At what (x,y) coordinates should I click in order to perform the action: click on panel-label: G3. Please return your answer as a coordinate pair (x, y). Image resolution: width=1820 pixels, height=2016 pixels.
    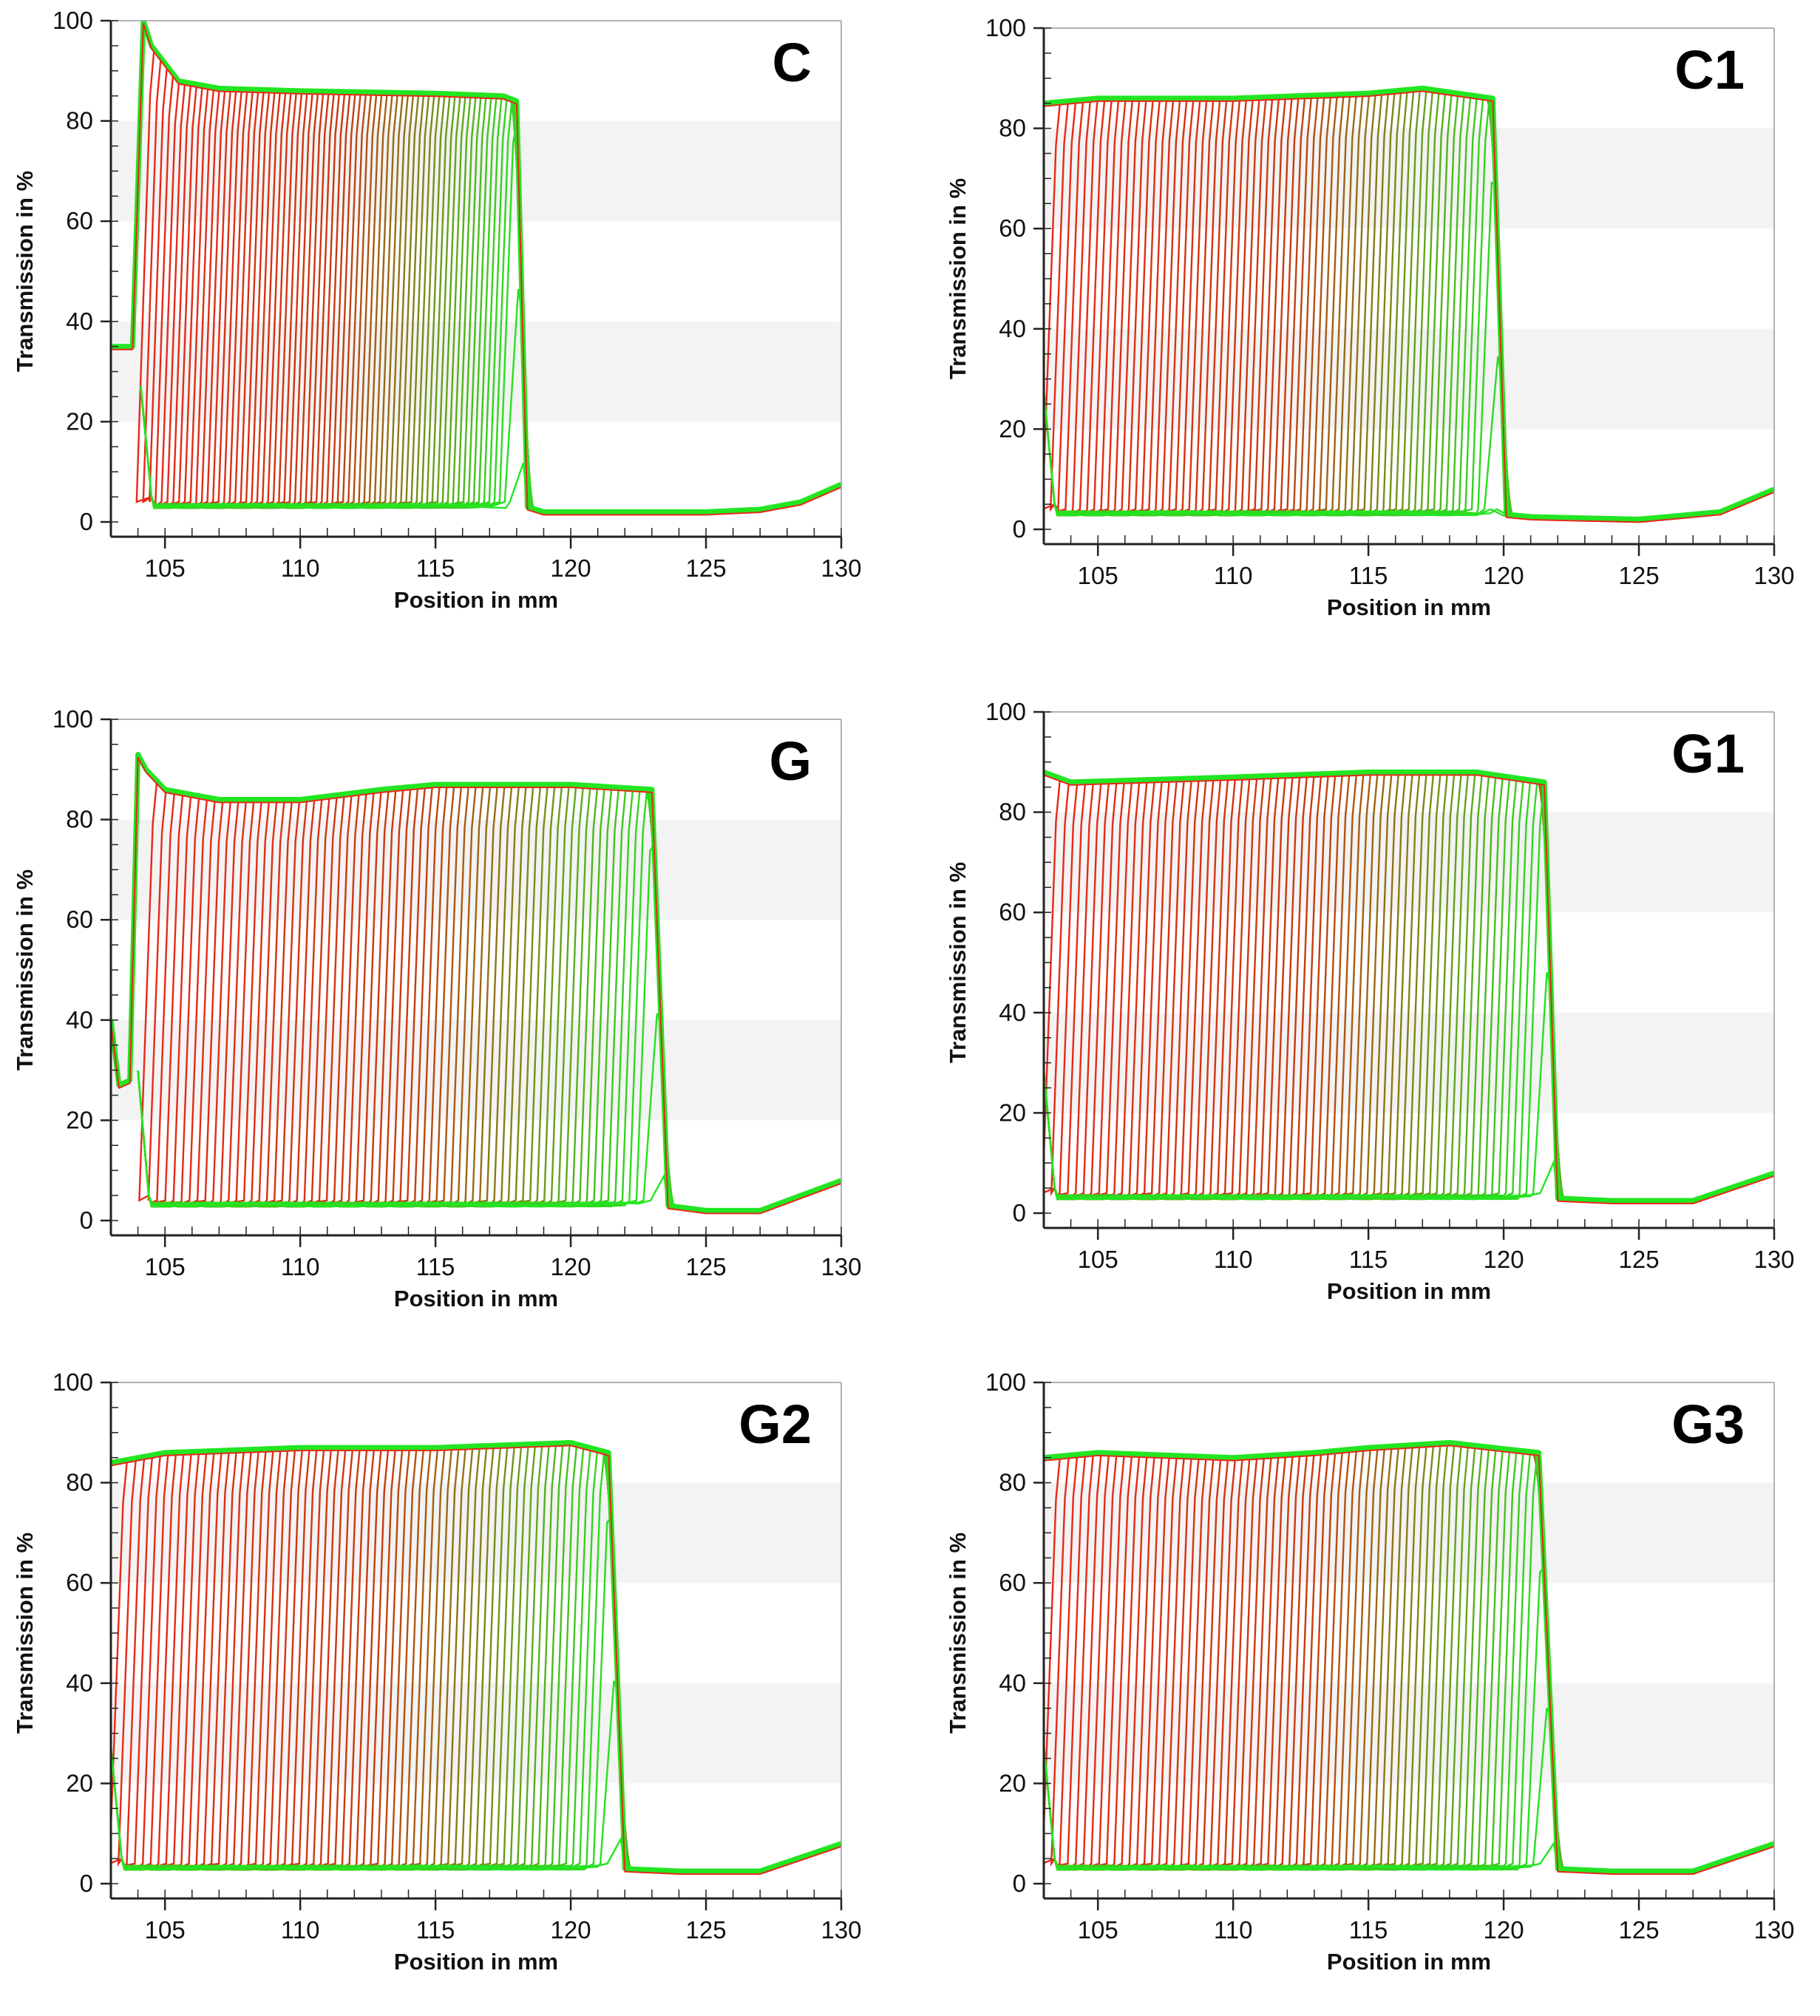
    Looking at the image, I should click on (1708, 1424).